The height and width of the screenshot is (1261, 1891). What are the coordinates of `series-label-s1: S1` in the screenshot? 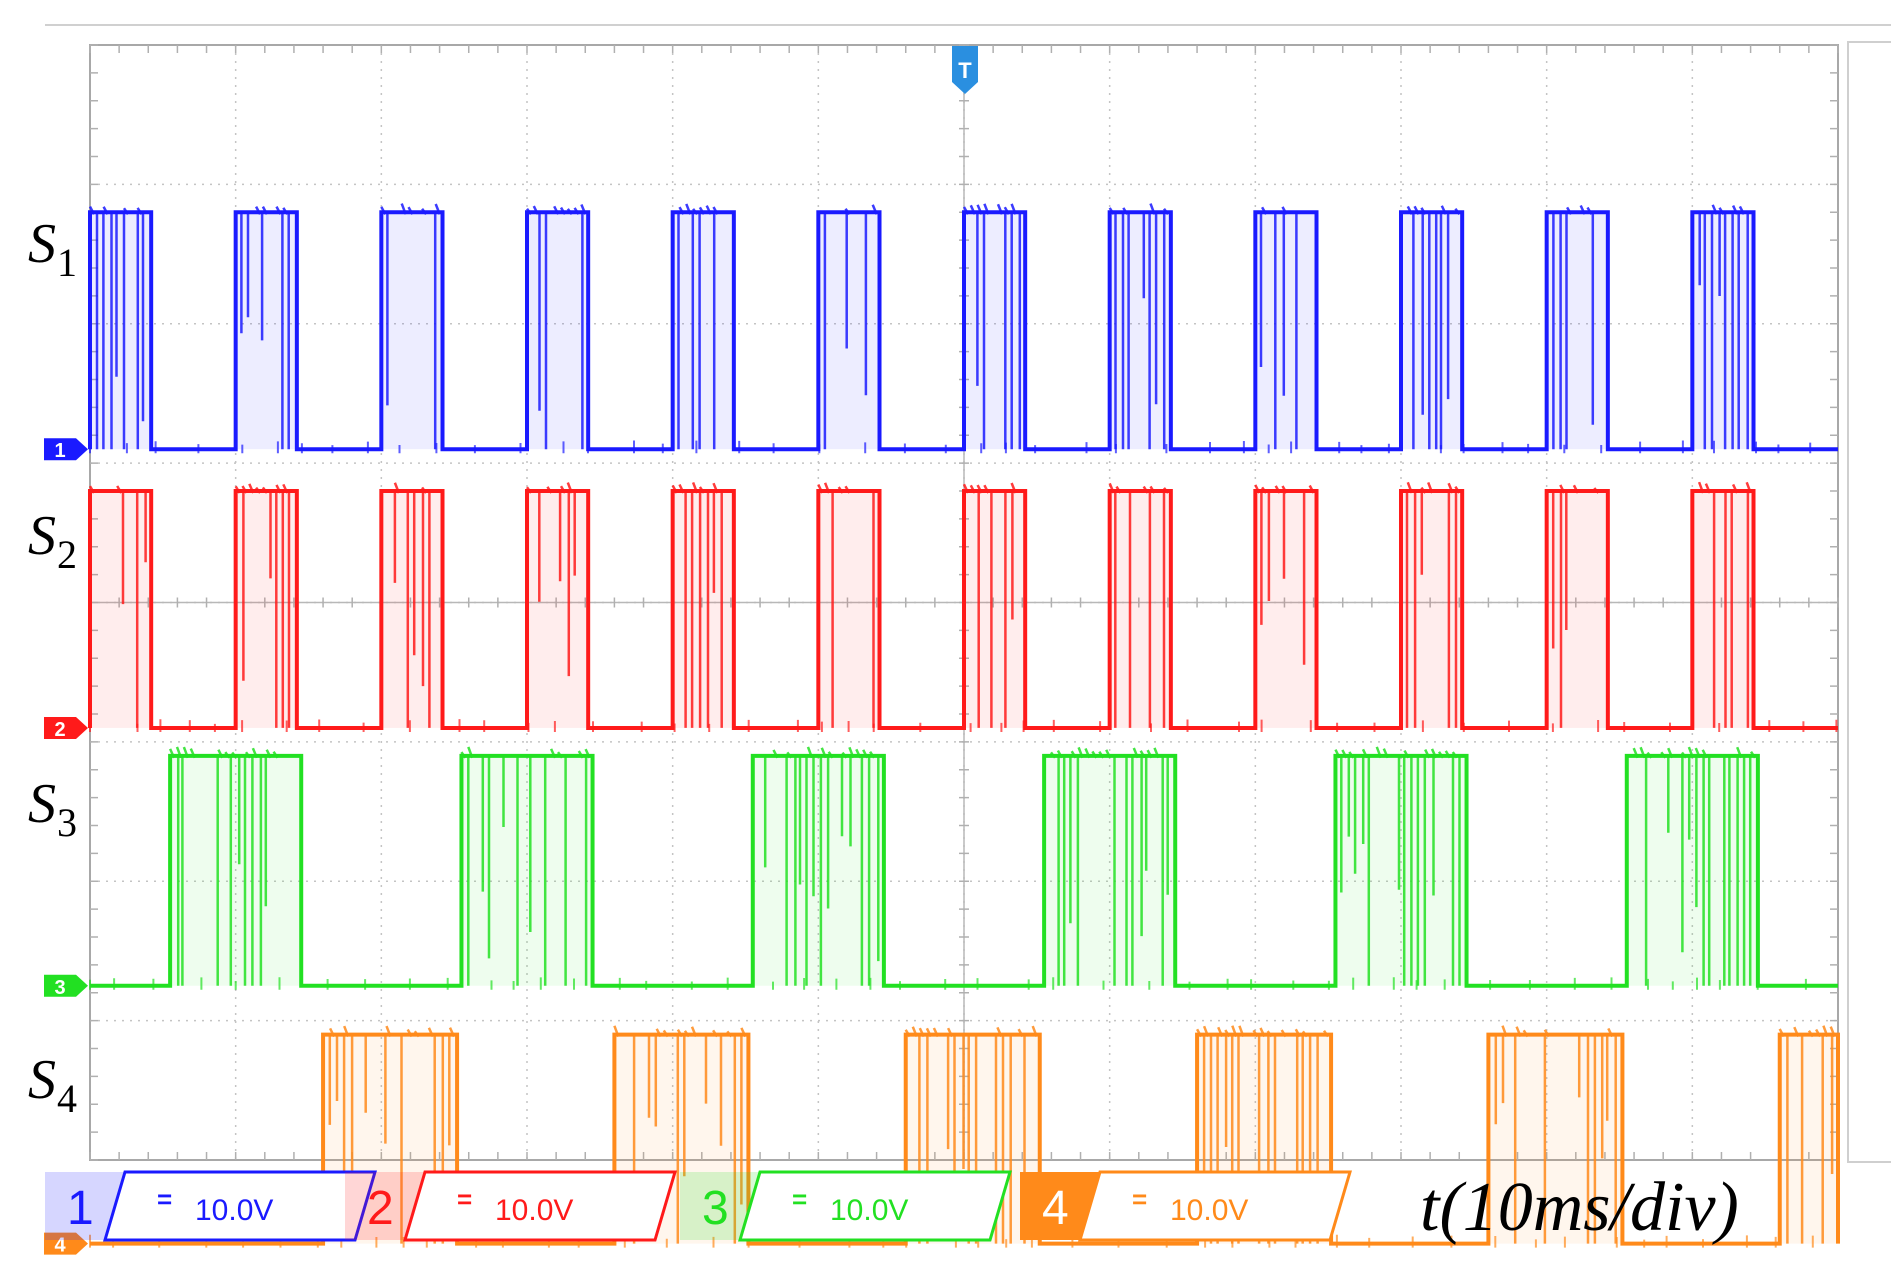 It's located at (52, 249).